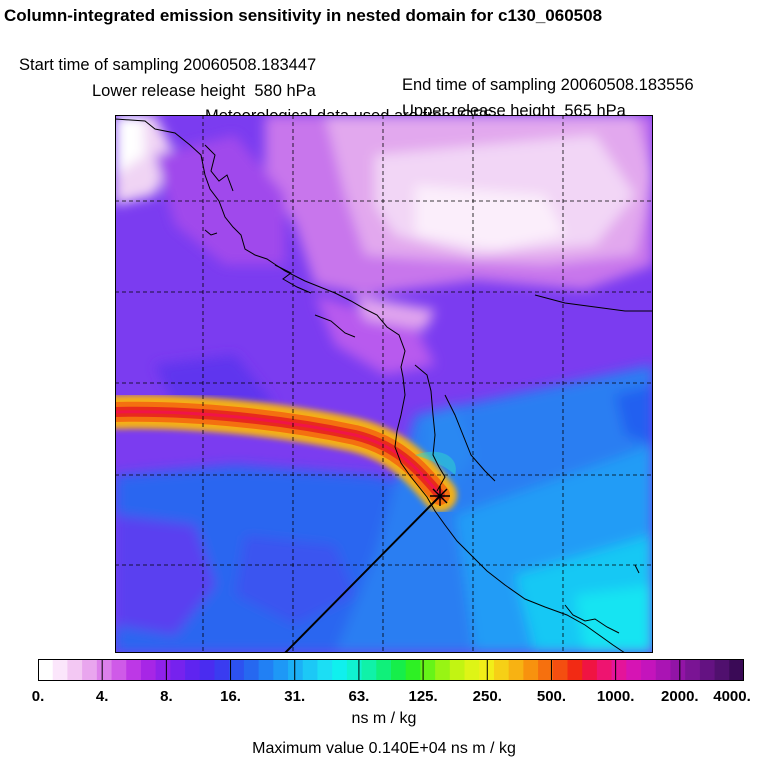  What do you see at coordinates (166, 696) in the screenshot?
I see `colorbar-tick-label: 8.` at bounding box center [166, 696].